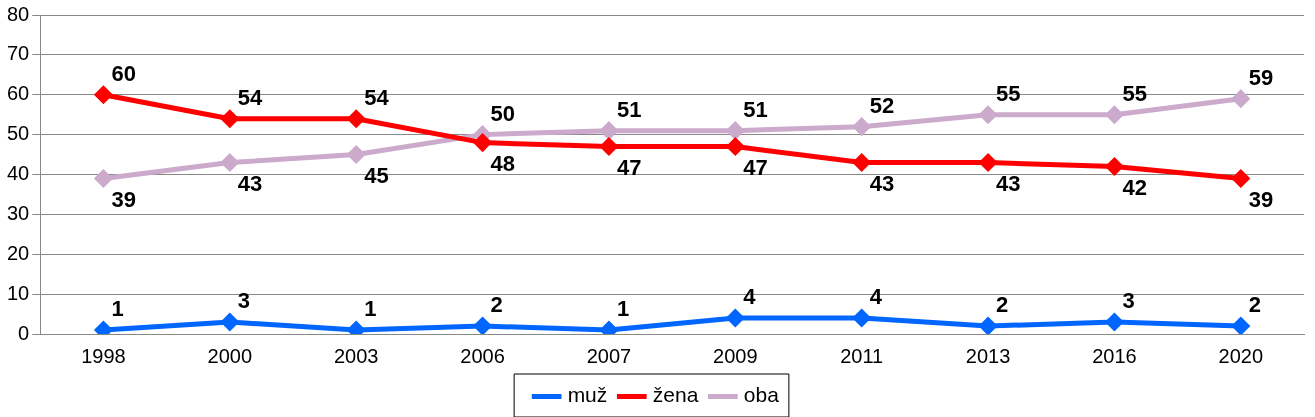 This screenshot has height=417, width=1315. I want to click on data-label: 50, so click(503, 113).